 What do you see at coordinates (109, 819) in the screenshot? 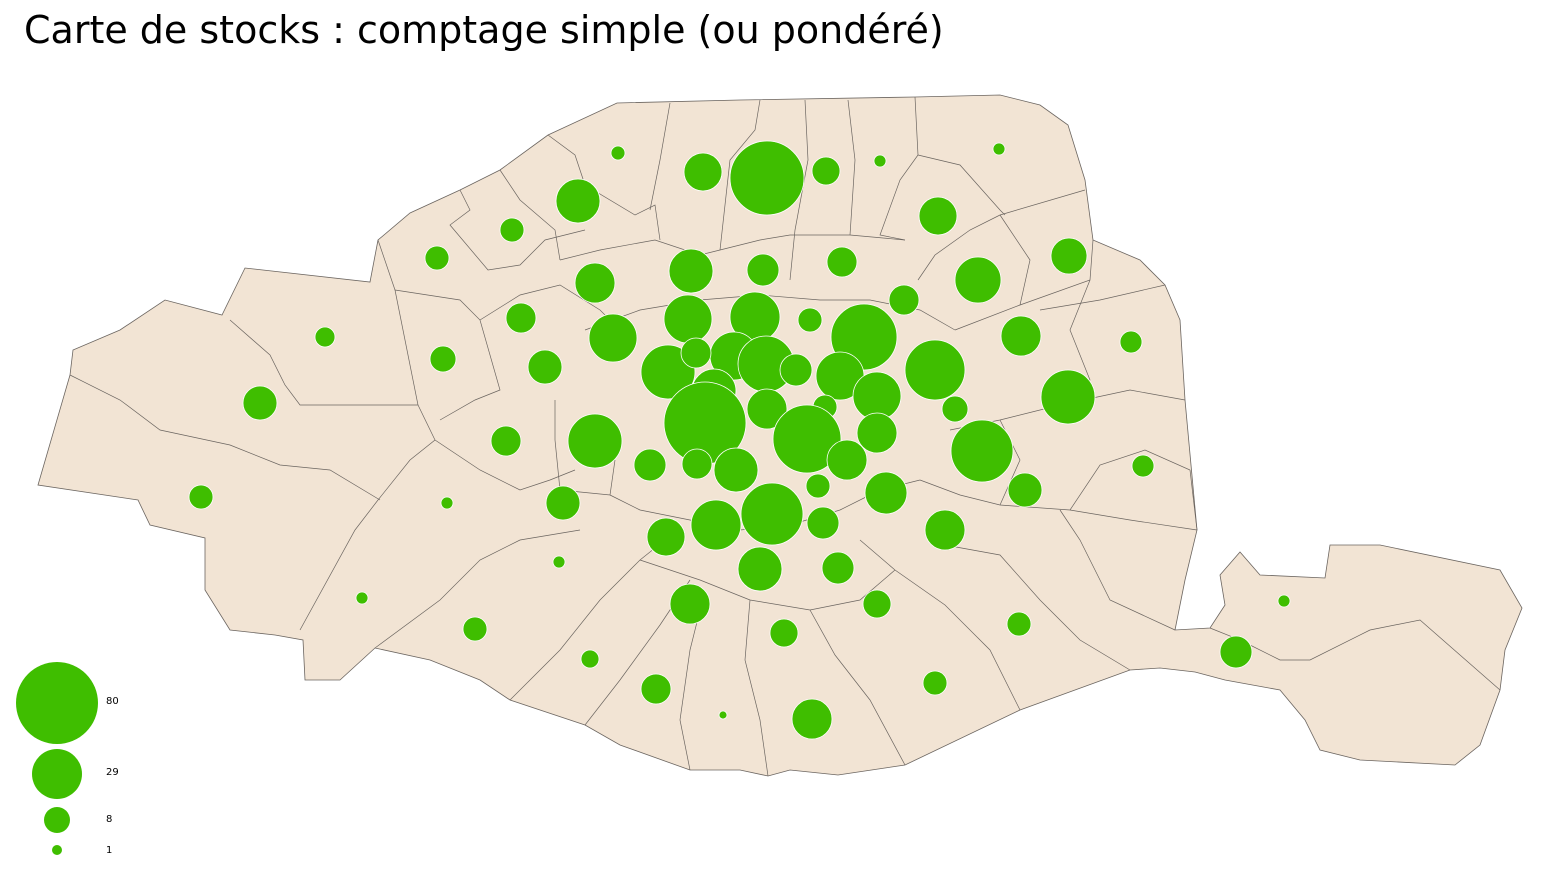
I see `legend-label: 8` at bounding box center [109, 819].